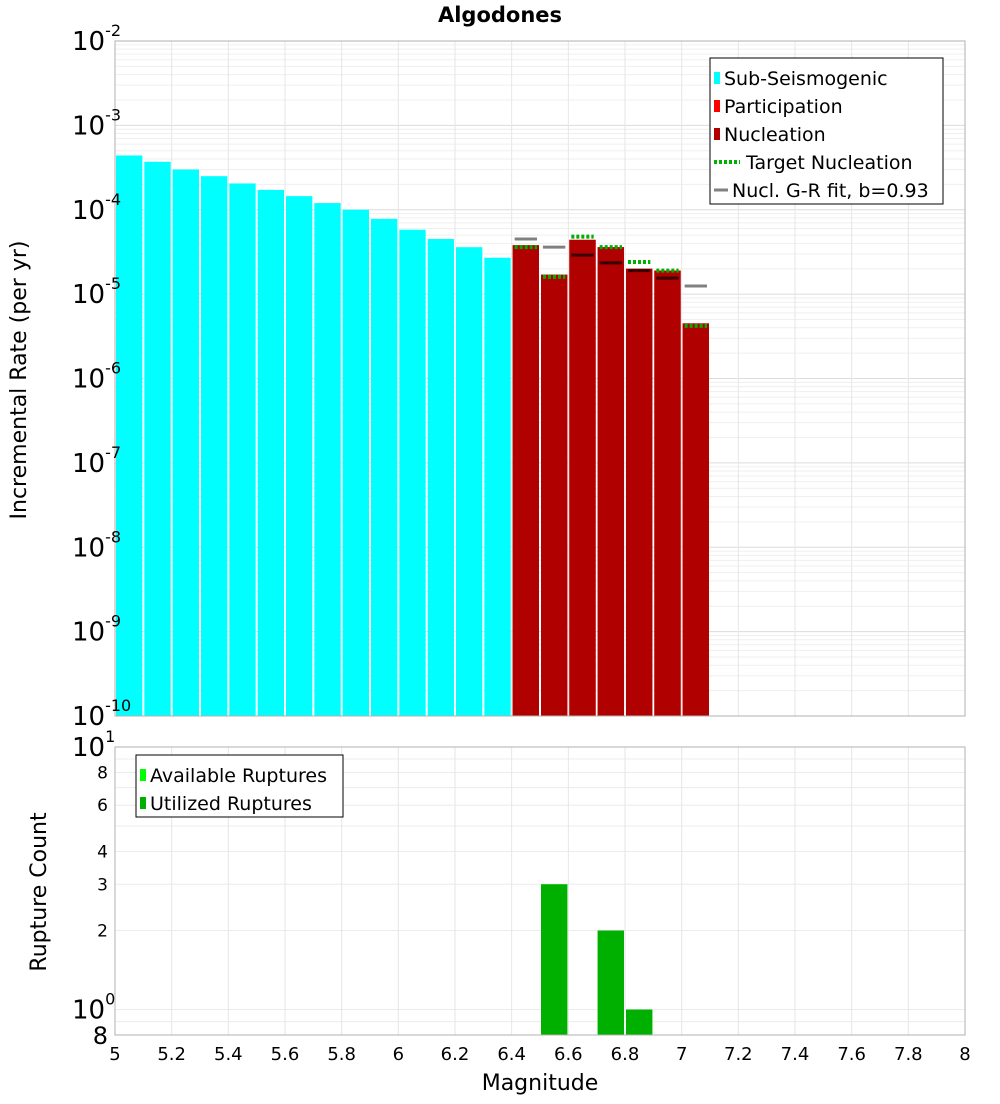  I want to click on x-tick-label: 7.2, so click(738, 1054).